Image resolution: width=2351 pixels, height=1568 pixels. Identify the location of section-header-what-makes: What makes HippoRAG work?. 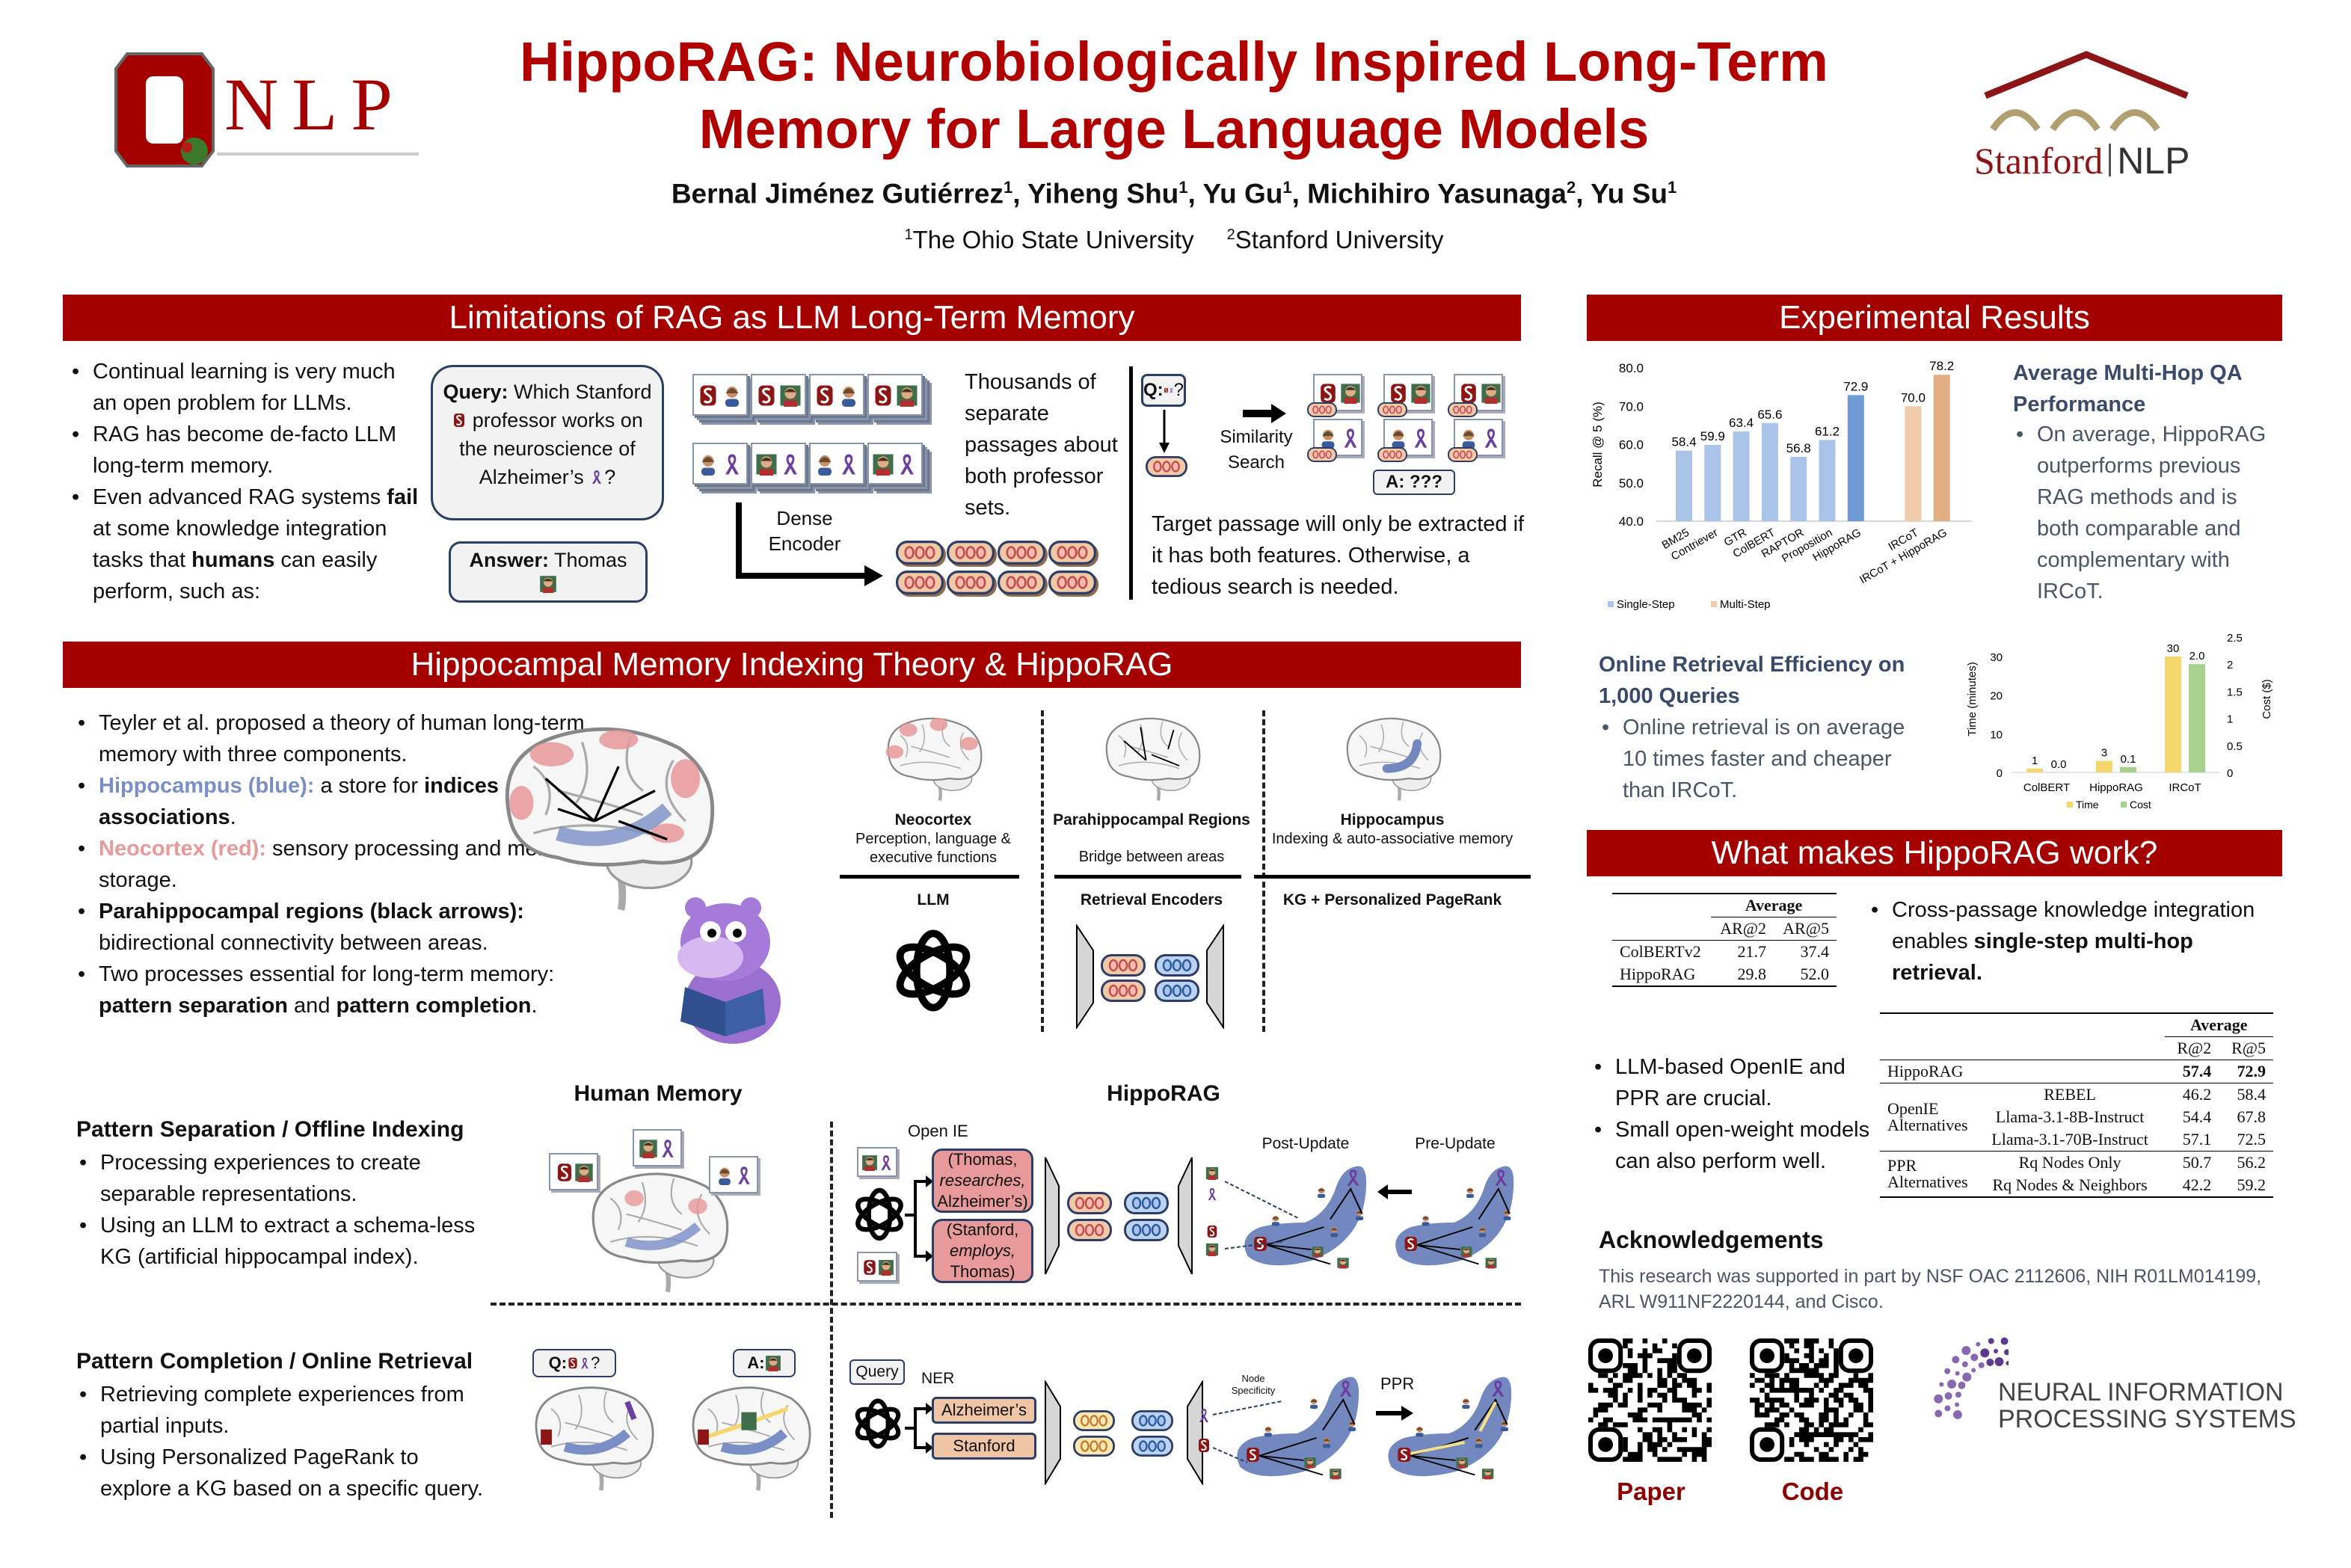
(1934, 853).